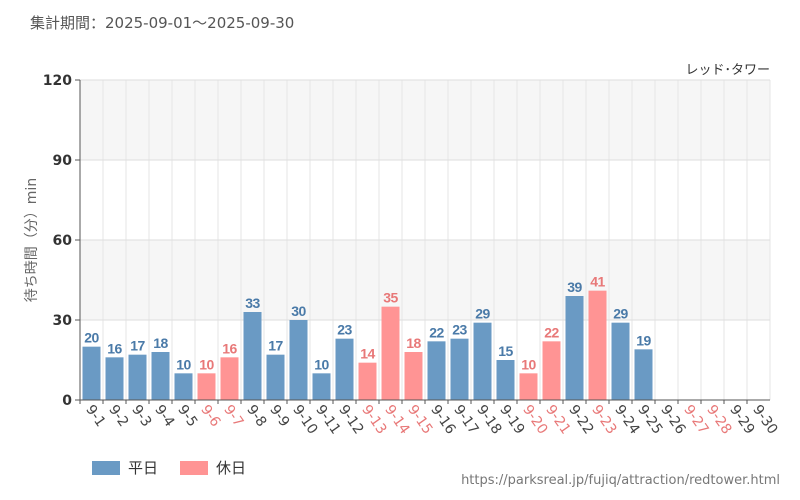 This screenshot has width=800, height=500. Describe the element at coordinates (57, 81) in the screenshot. I see `y-tick-label: 120` at that location.